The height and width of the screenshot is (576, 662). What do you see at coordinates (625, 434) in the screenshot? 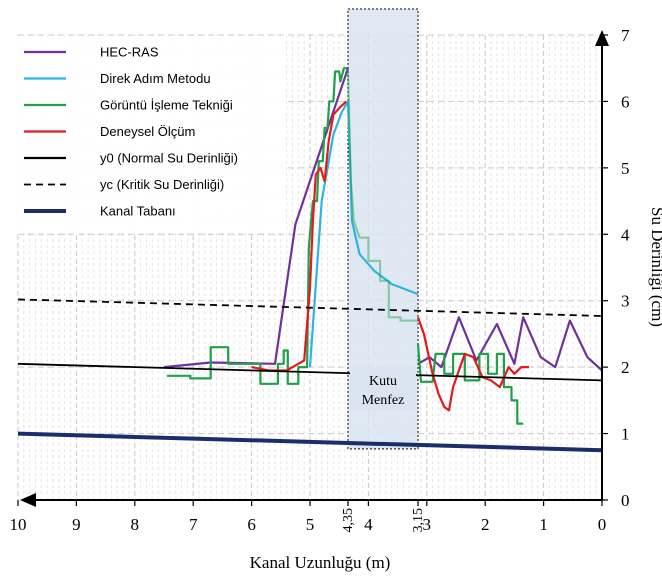
I see `y-tick-label: 1` at bounding box center [625, 434].